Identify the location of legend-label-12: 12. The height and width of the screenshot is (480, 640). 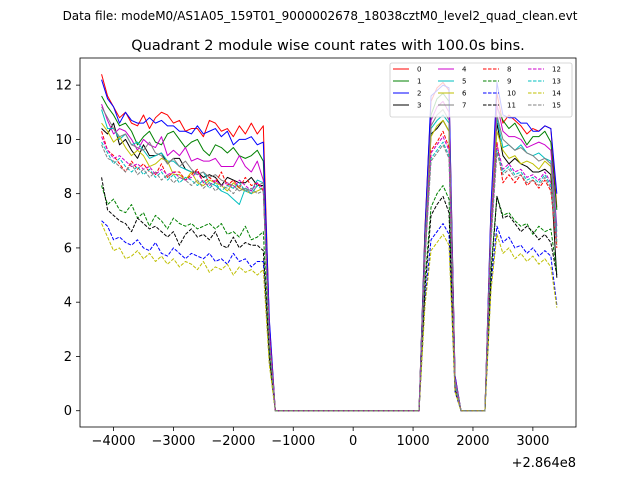
(556, 70).